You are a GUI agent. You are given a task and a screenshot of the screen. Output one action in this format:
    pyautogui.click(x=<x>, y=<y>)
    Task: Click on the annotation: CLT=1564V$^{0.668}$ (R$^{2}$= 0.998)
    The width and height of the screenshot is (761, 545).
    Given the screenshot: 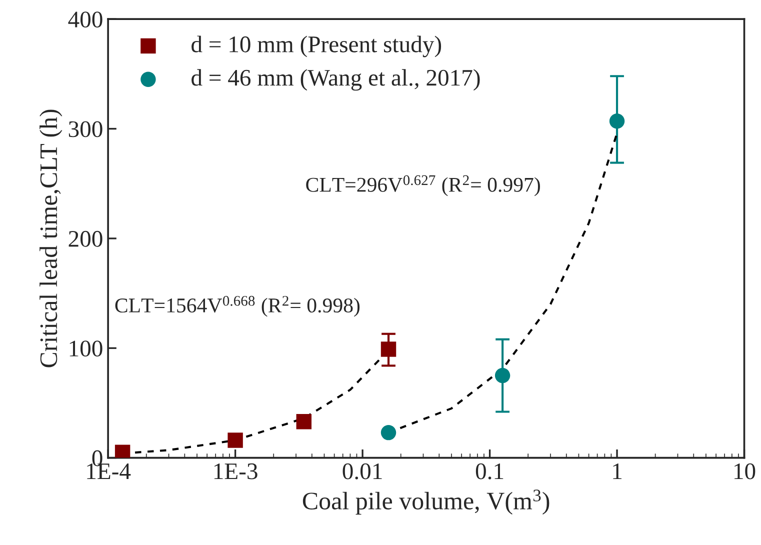 What is the action you would take?
    pyautogui.click(x=237, y=306)
    